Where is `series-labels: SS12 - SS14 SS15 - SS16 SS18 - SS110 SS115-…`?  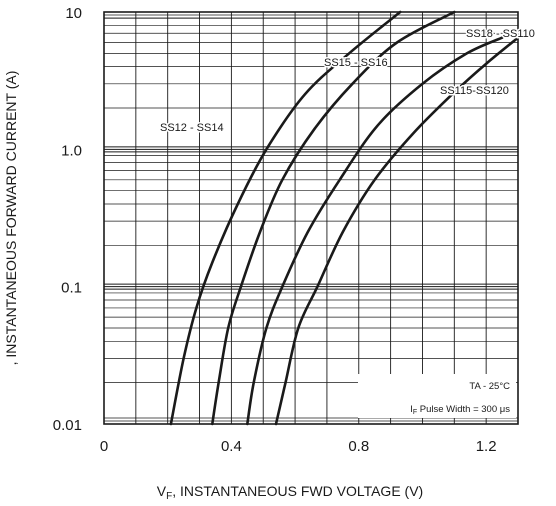 series-labels: SS12 - SS14 SS15 - SS16 SS18 - SS110 SS115-… is located at coordinates (348, 81).